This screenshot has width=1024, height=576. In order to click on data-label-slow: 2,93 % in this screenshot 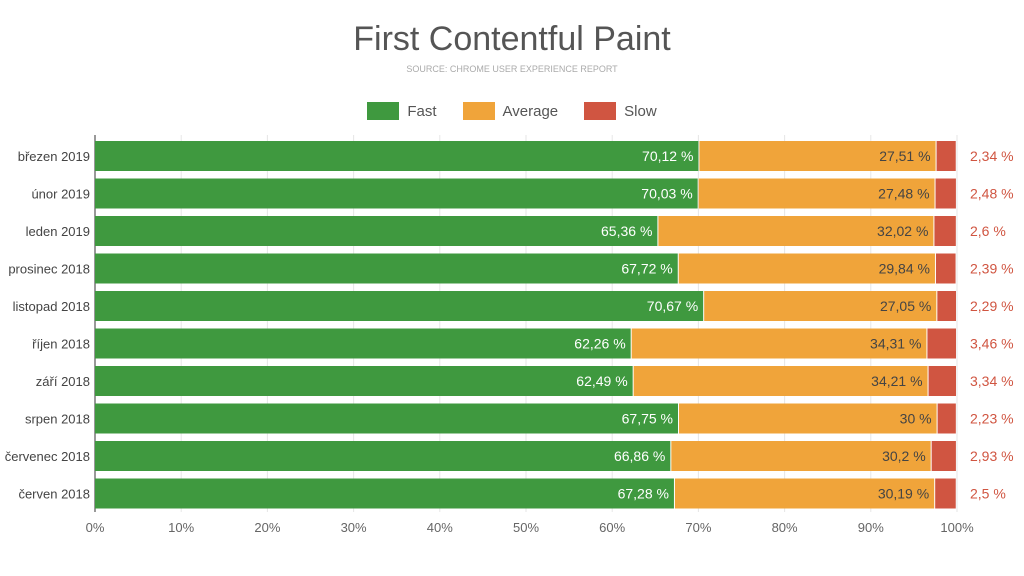, I will do `click(992, 456)`.